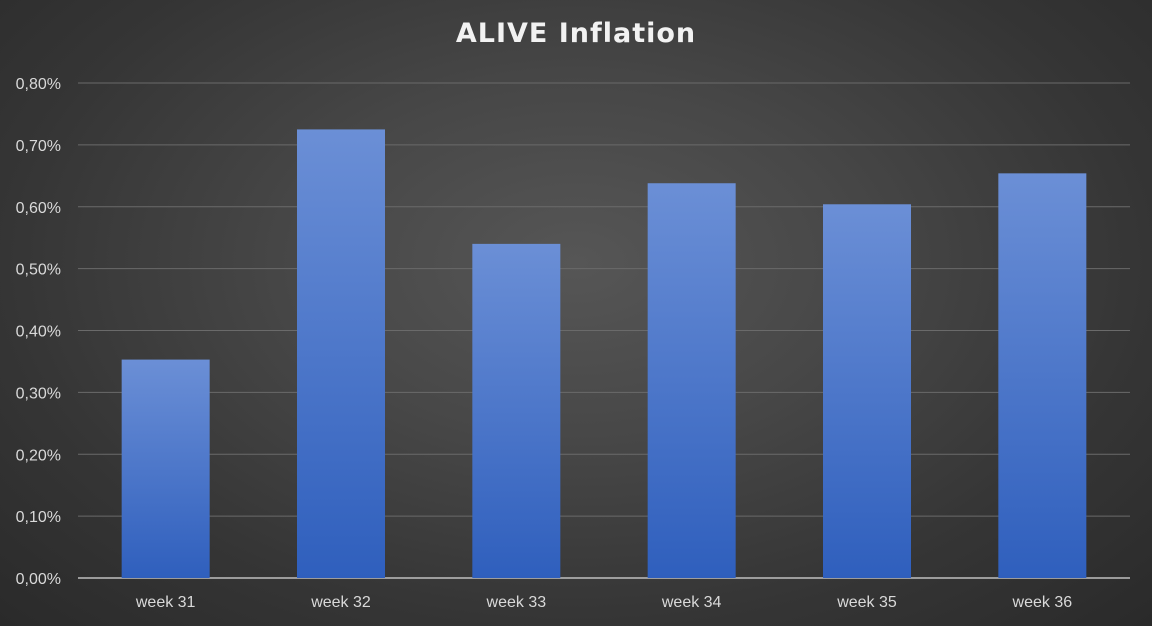 This screenshot has height=626, width=1152. What do you see at coordinates (38, 517) in the screenshot?
I see `y-tick-label: 0,10%` at bounding box center [38, 517].